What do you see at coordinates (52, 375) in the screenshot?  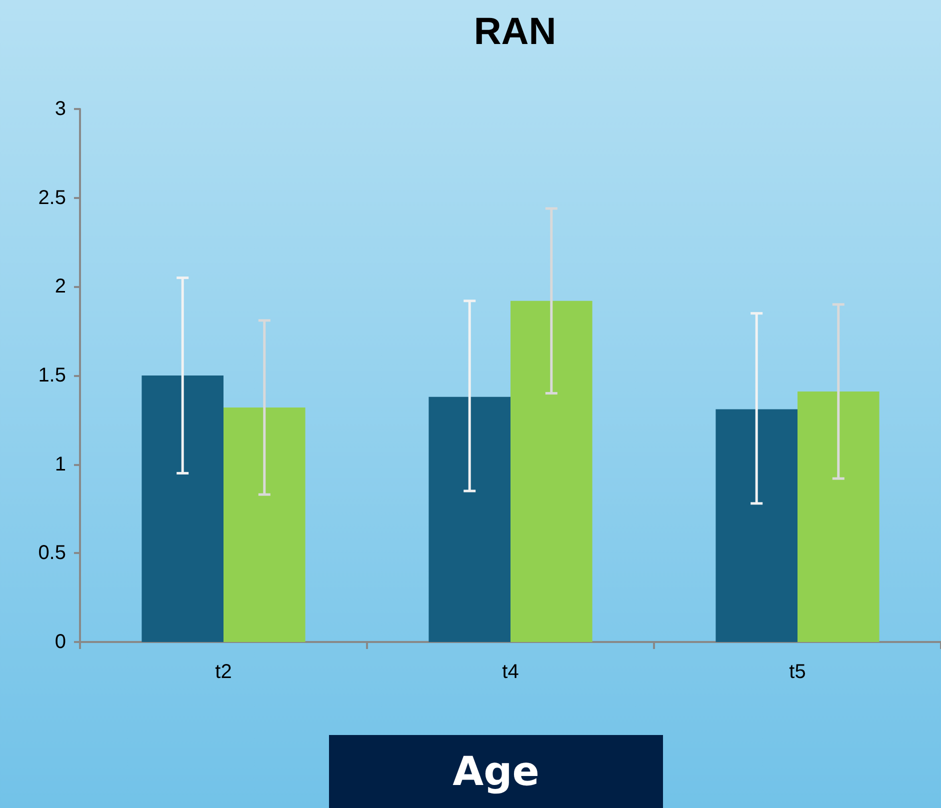 I see `y-tick-label: 1.5` at bounding box center [52, 375].